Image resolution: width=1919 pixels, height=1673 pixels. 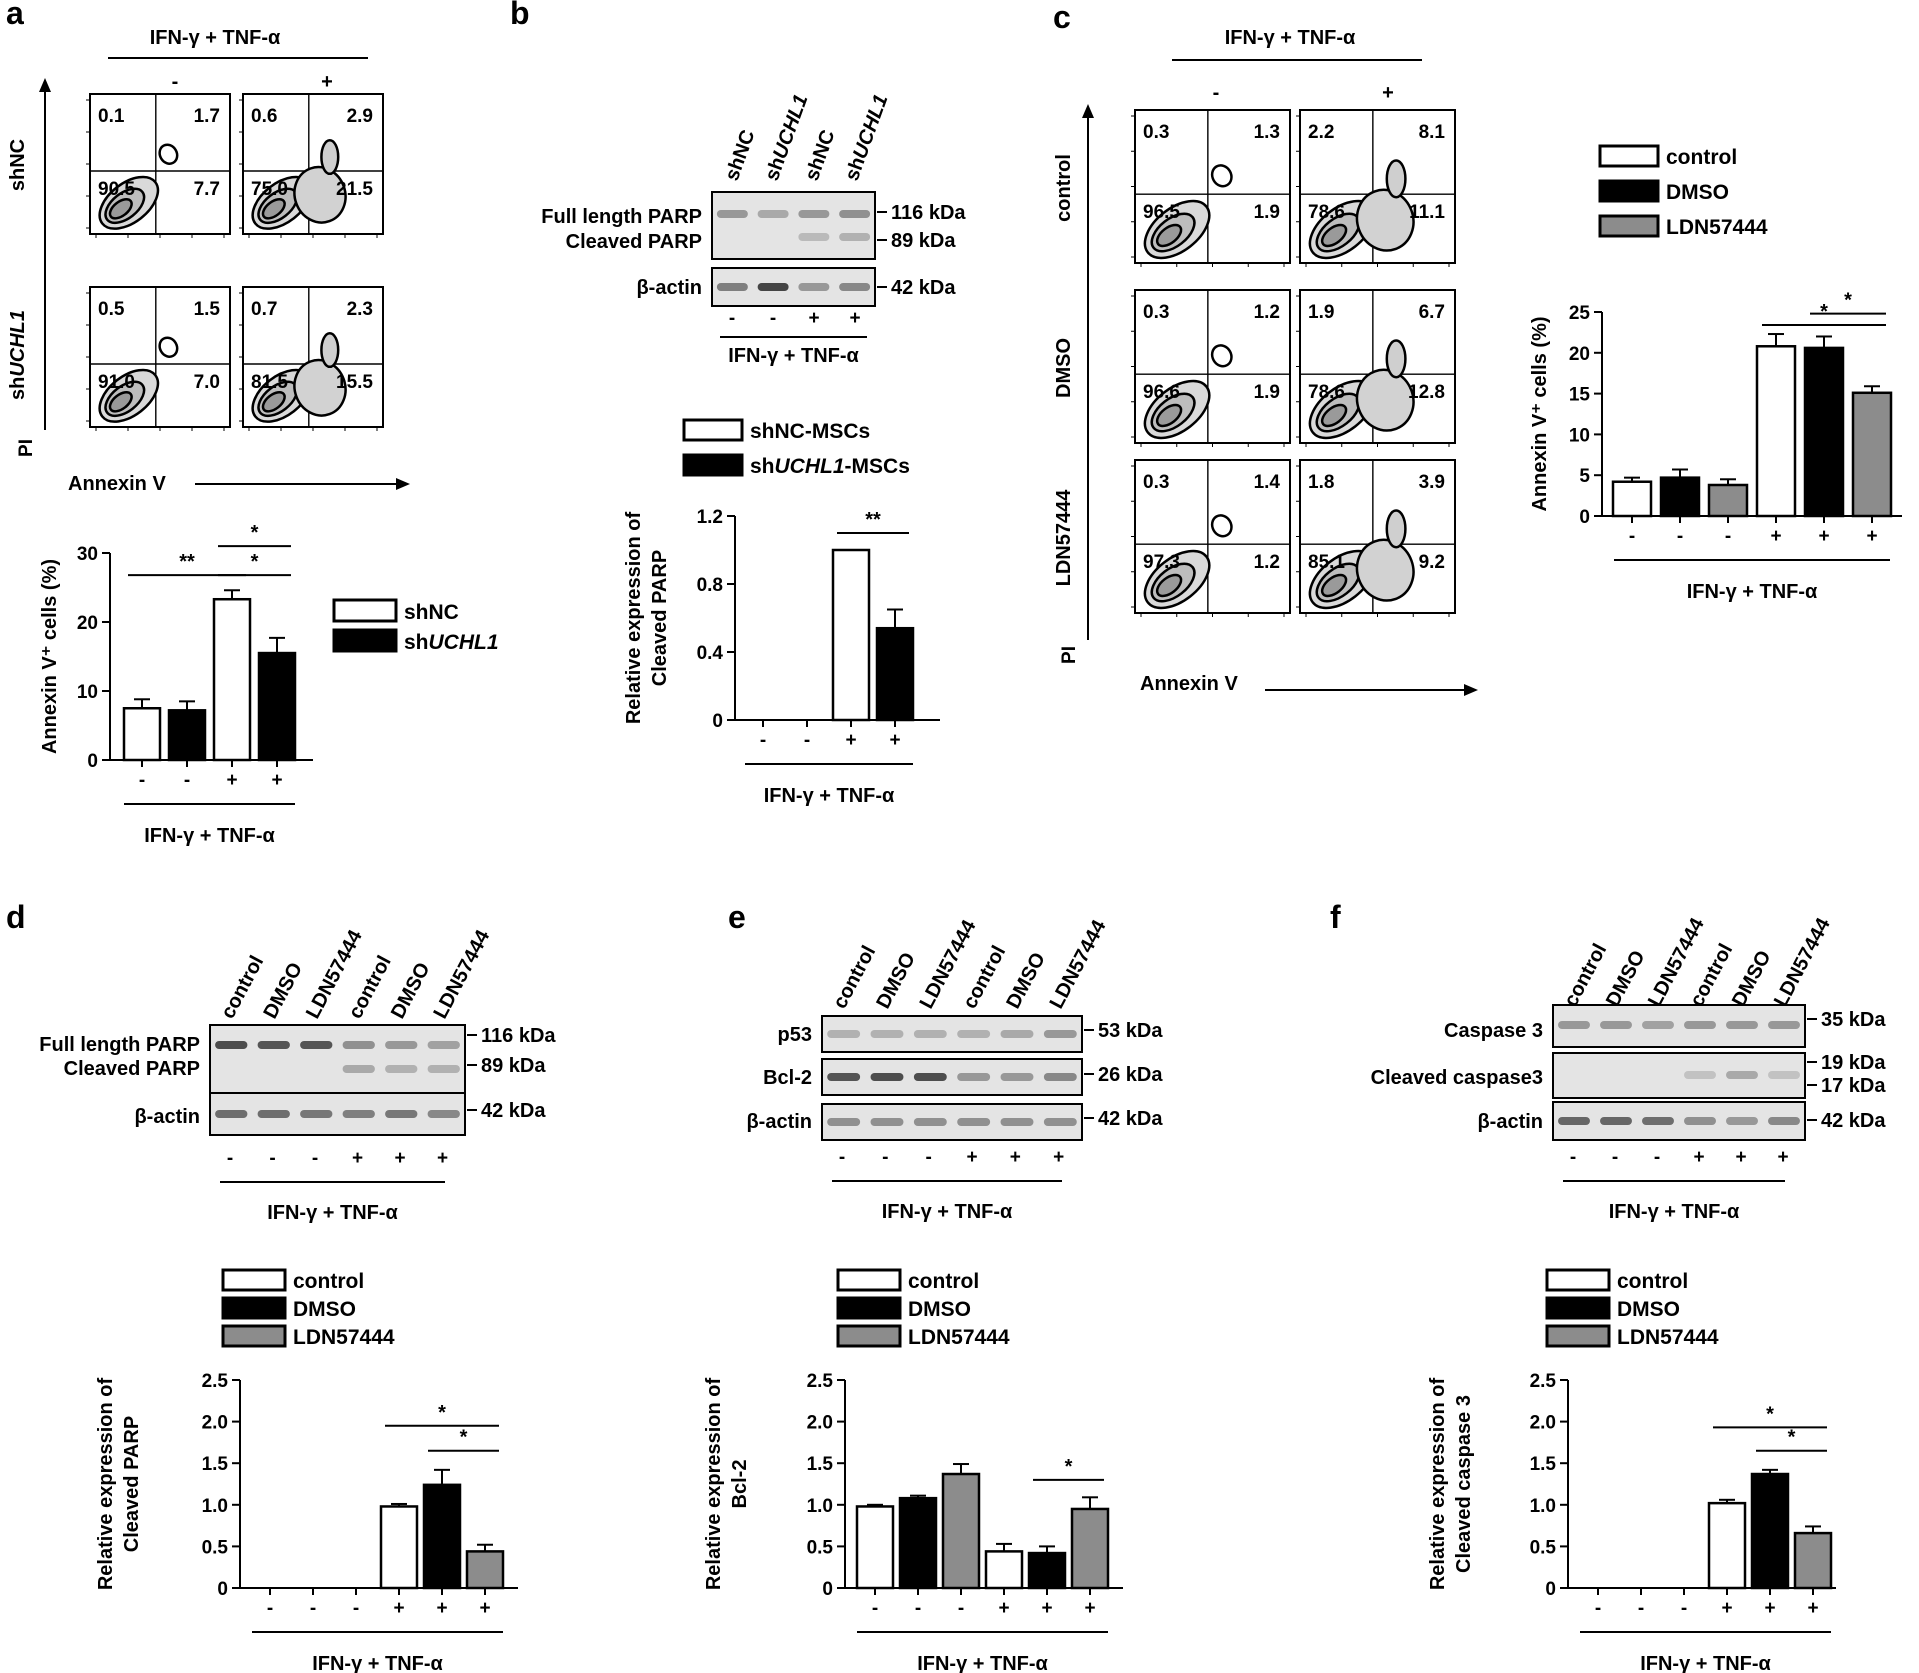 I want to click on legend-label: LDN57444, so click(x=344, y=1337).